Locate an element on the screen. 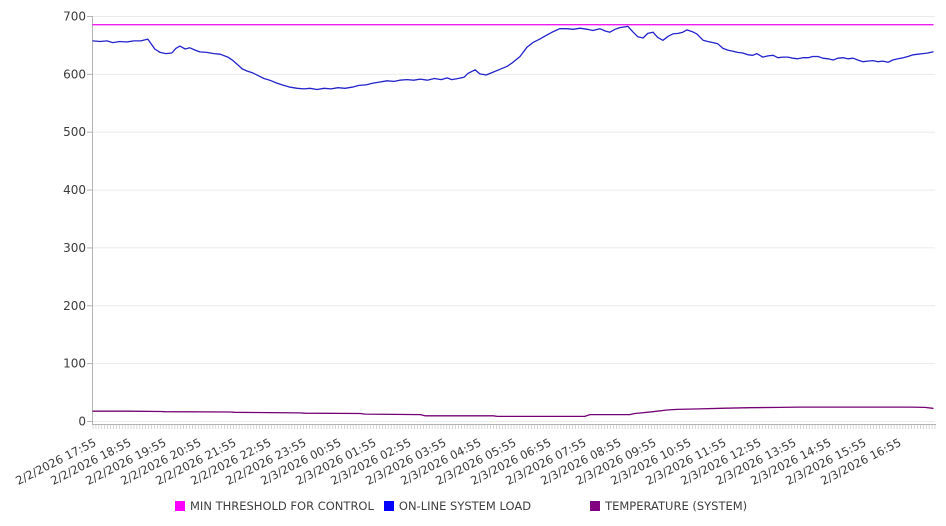  legend-swatch-blue-icon is located at coordinates (388, 506).